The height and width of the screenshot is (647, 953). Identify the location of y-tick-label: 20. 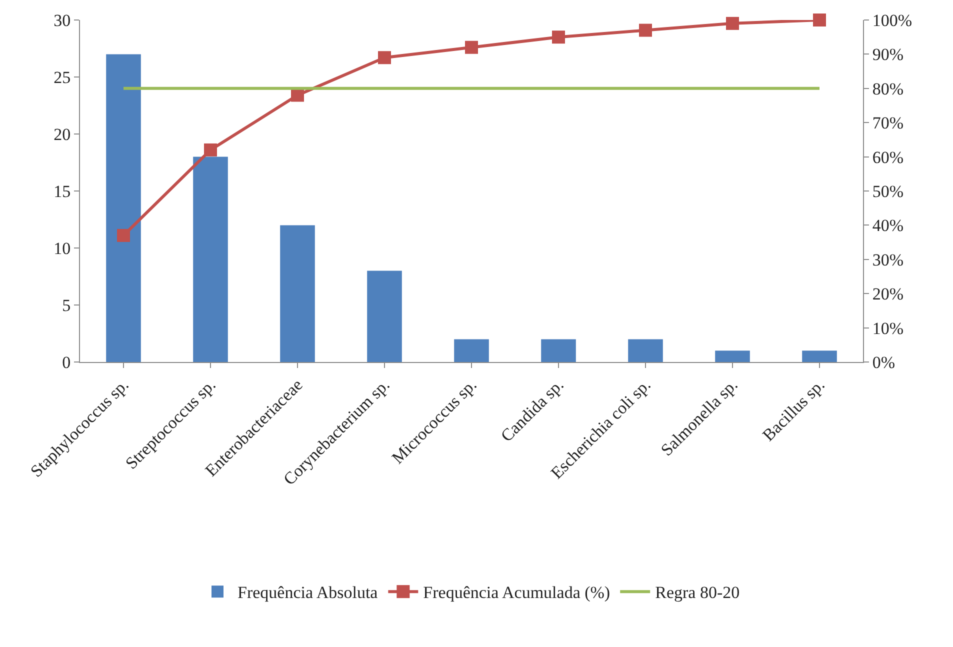
(62, 134).